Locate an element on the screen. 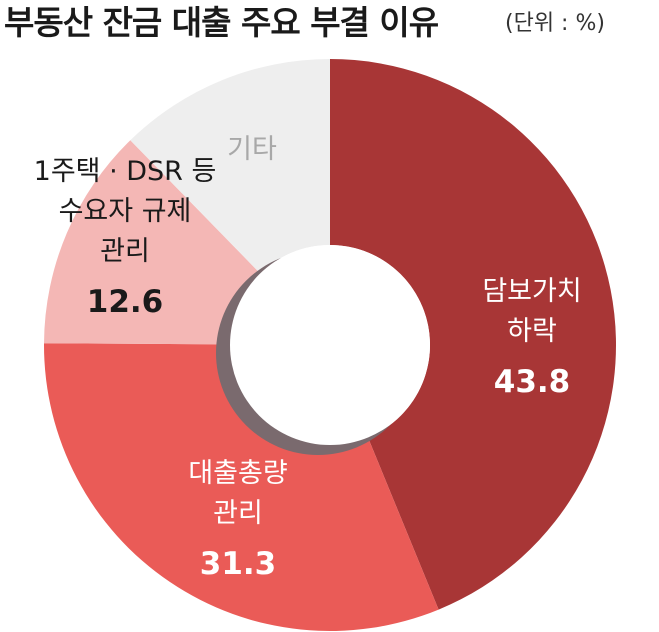 Image resolution: width=659 pixels, height=632 pixels. slice-label-2-line-1: 대출총량 is located at coordinates (237, 473).